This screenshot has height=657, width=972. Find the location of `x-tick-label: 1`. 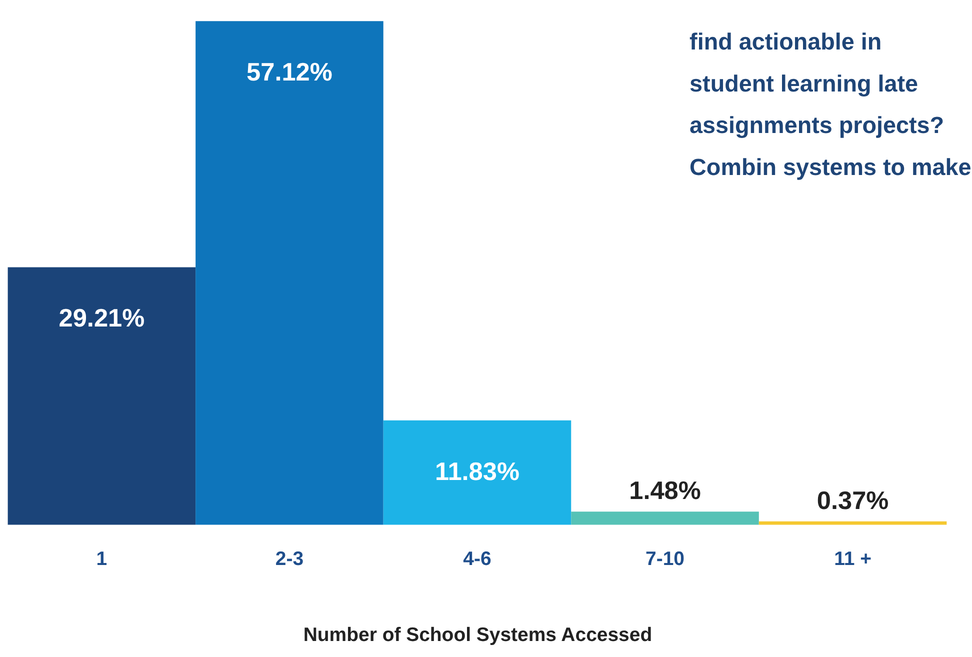

x-tick-label: 1 is located at coordinates (102, 559).